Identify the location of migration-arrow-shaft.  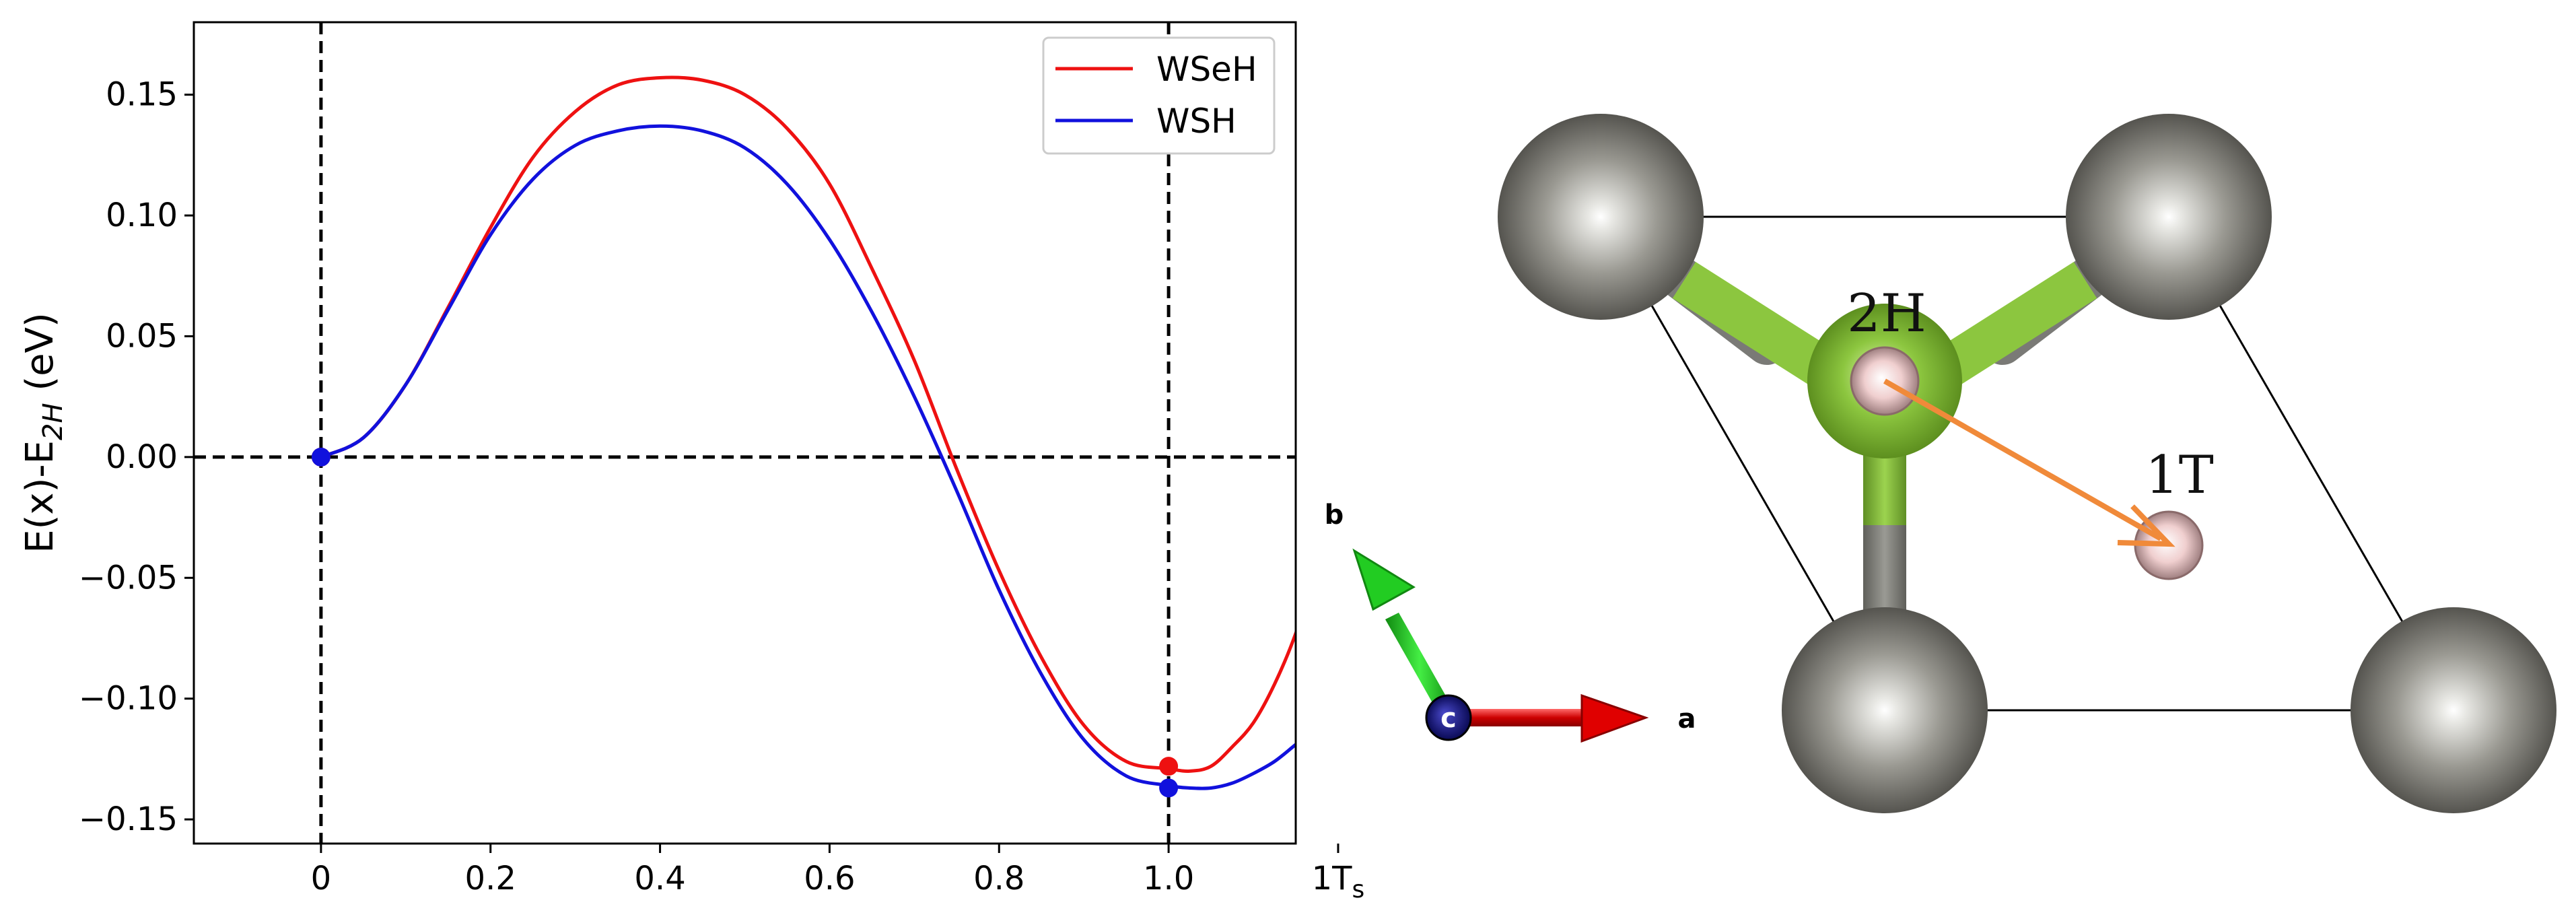
(2022, 459).